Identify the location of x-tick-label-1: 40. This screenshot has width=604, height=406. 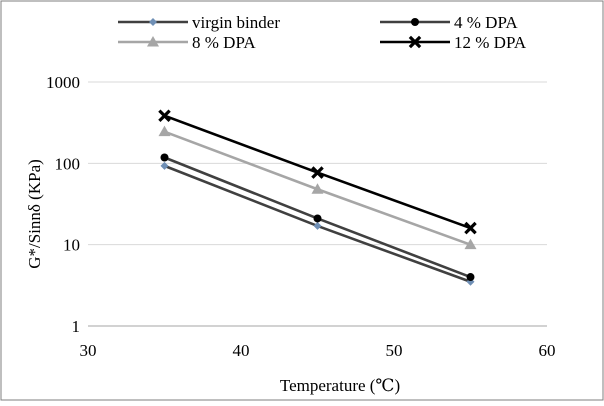
(241, 350).